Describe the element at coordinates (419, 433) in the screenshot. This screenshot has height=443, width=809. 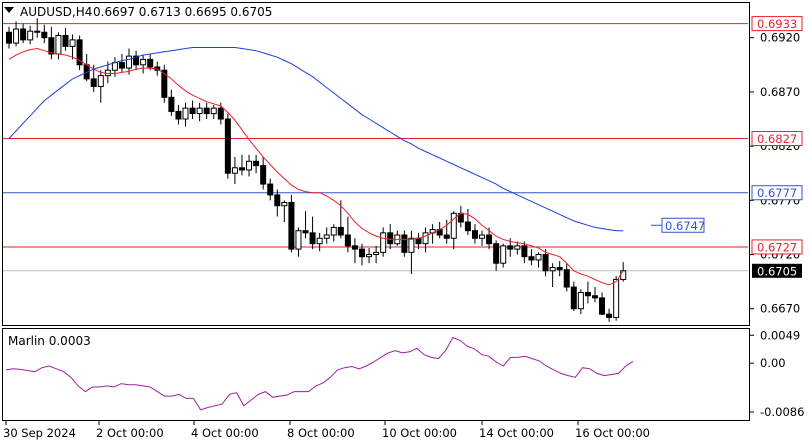
I see `time-tick-label: 10 Oct 00:00` at that location.